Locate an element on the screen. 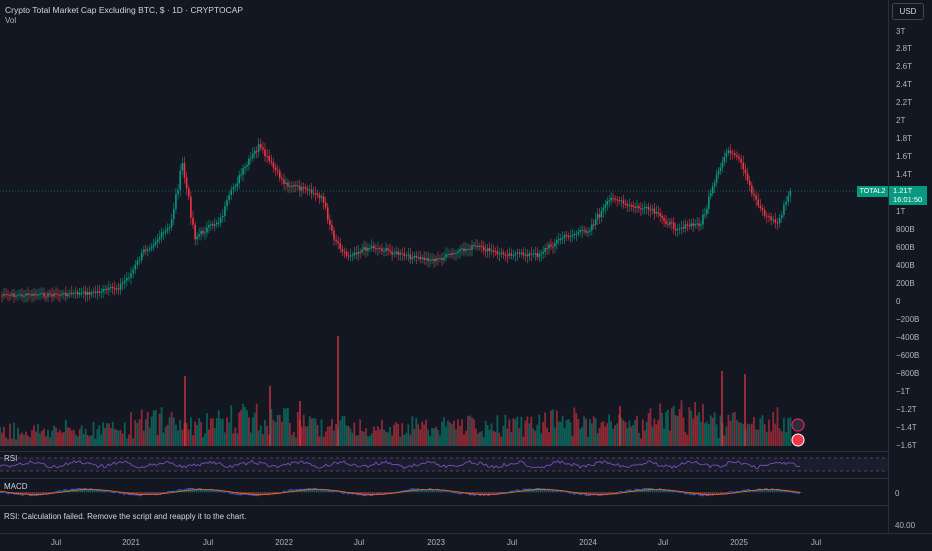 The image size is (932, 551). price-tick: 2.8T is located at coordinates (904, 48).